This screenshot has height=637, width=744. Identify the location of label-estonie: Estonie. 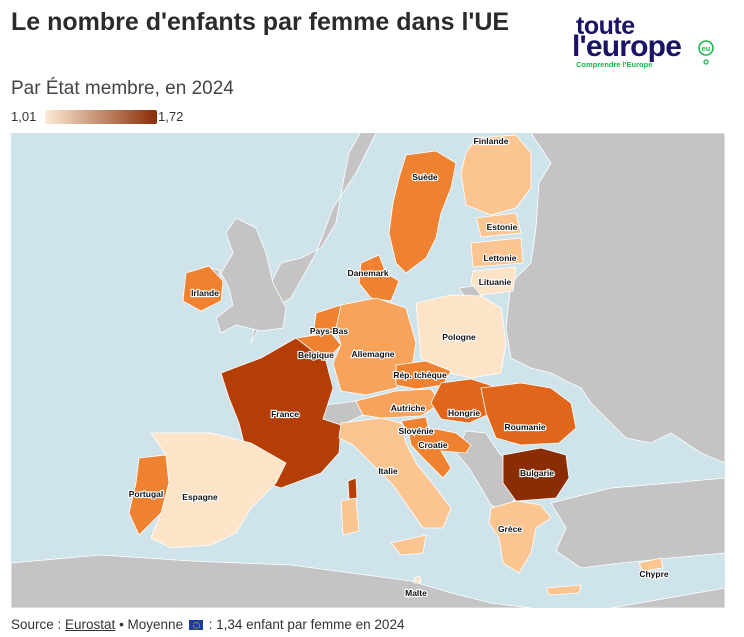
(502, 227).